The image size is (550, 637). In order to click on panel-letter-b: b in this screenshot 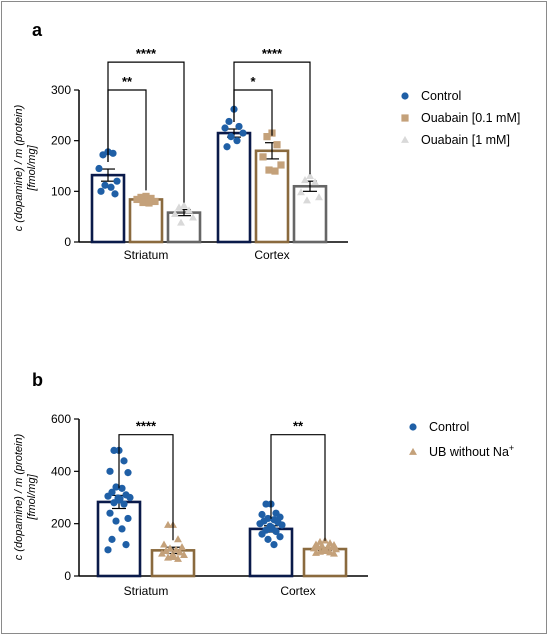, I will do `click(37, 380)`.